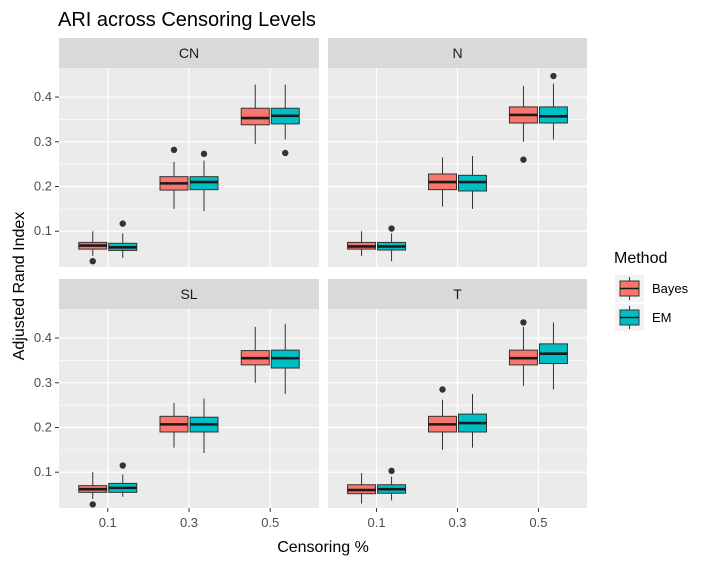 The height and width of the screenshot is (568, 713). What do you see at coordinates (670, 288) in the screenshot?
I see `legend-label: Bayes` at bounding box center [670, 288].